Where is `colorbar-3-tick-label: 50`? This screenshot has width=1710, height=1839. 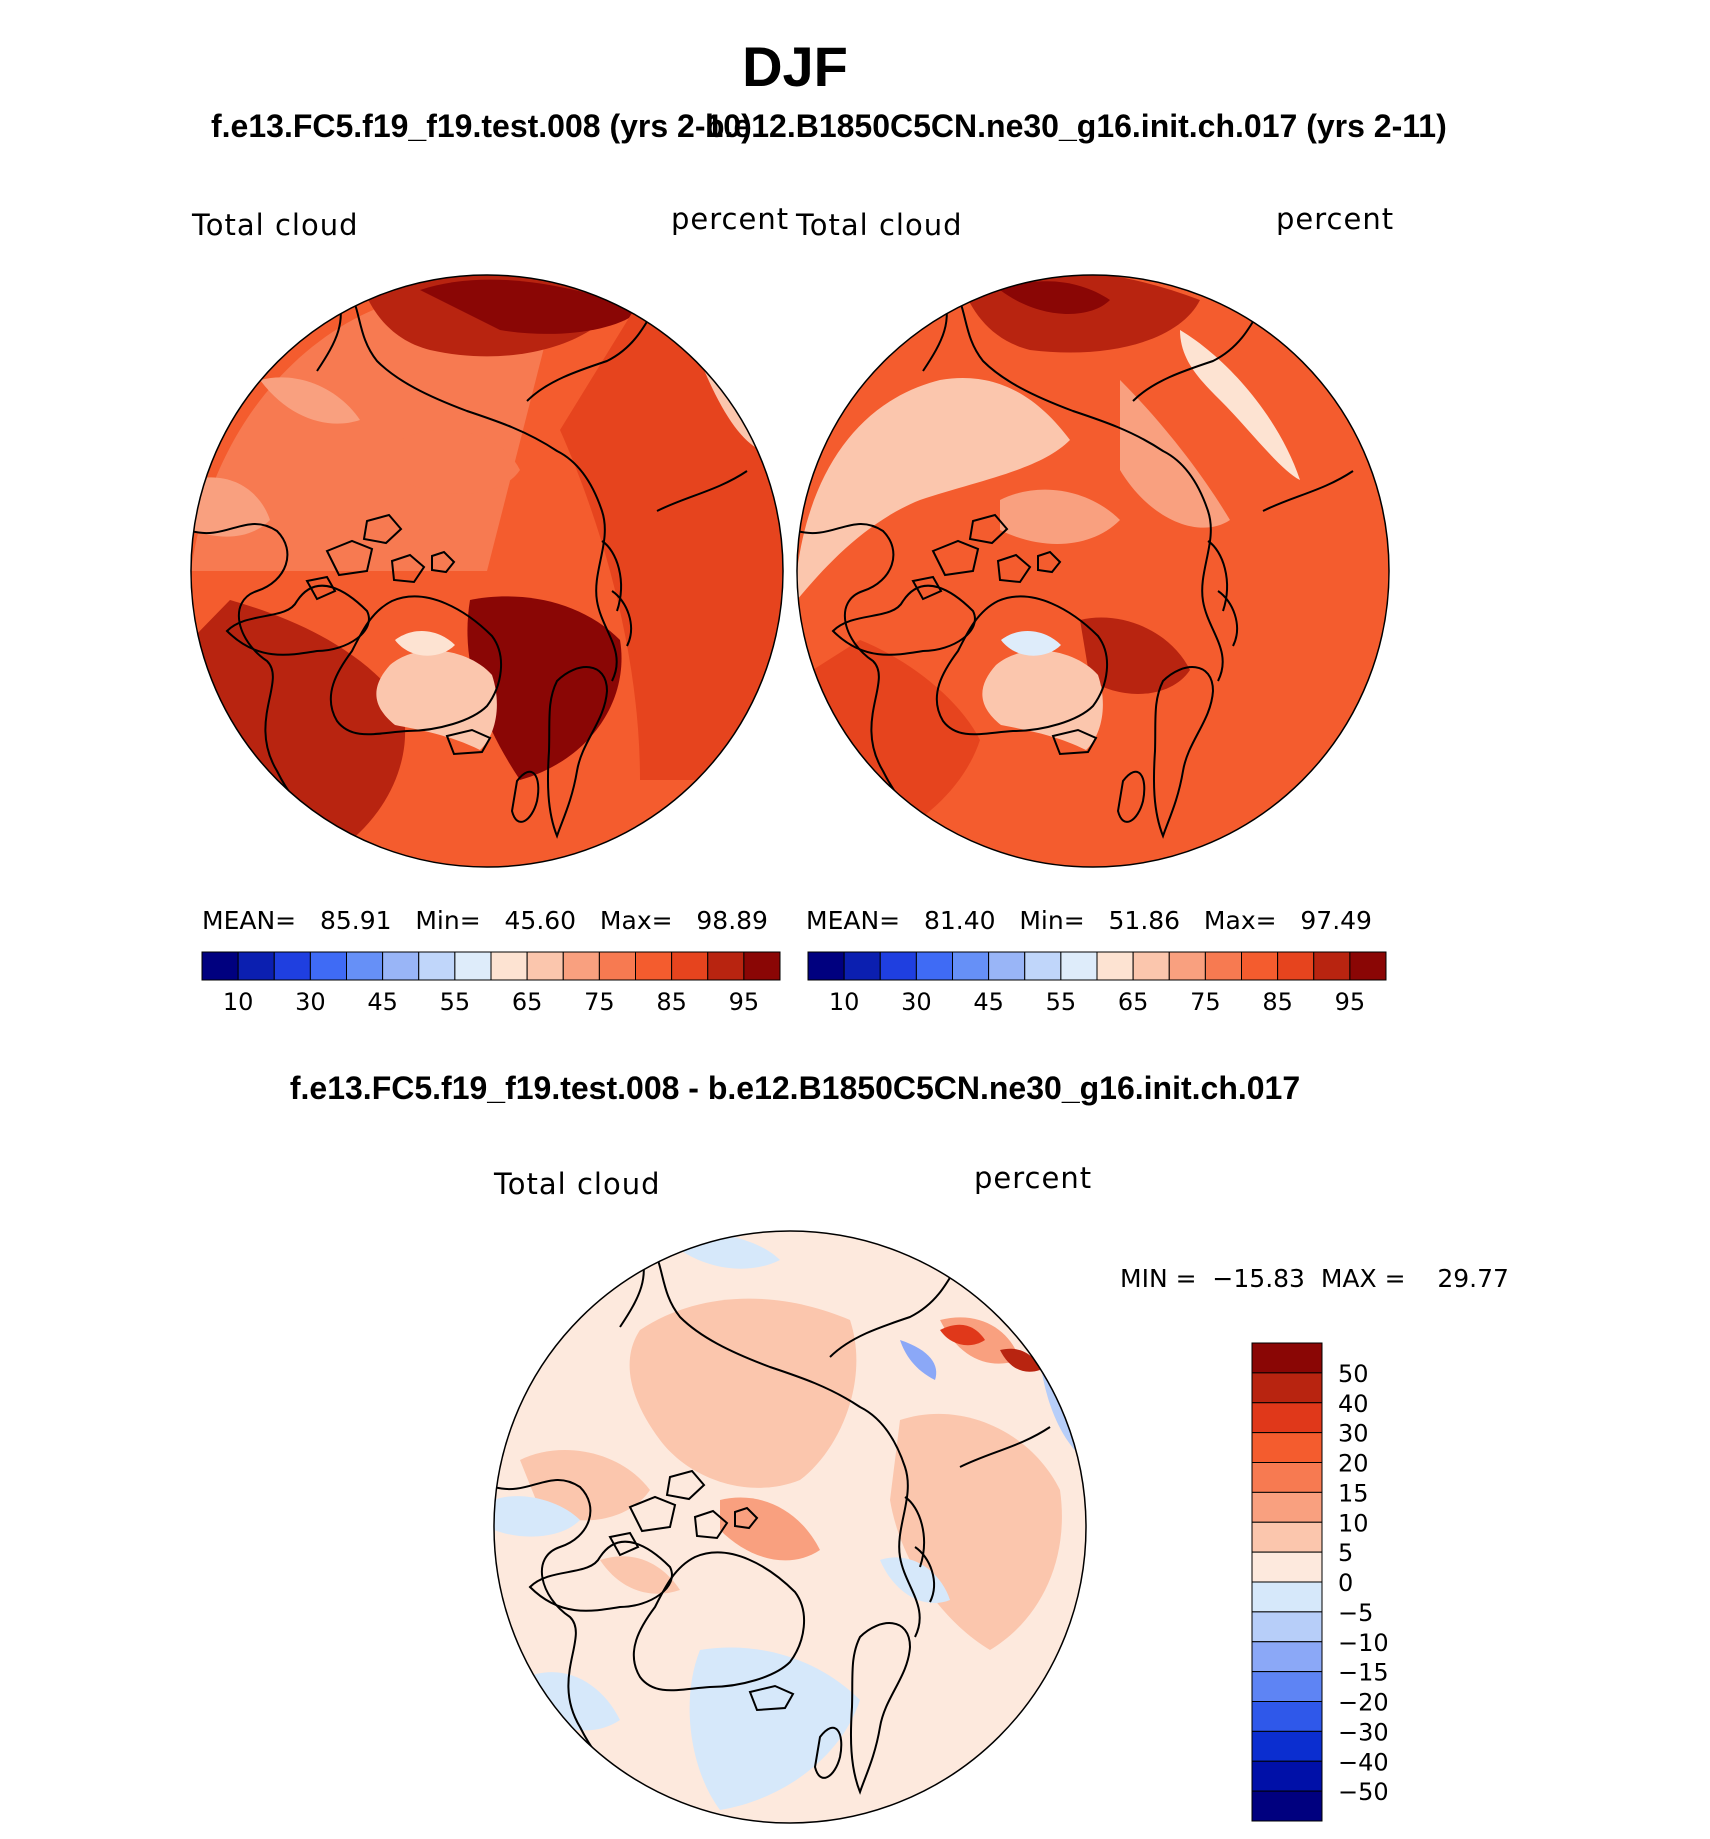 colorbar-3-tick-label: 50 is located at coordinates (1353, 1374).